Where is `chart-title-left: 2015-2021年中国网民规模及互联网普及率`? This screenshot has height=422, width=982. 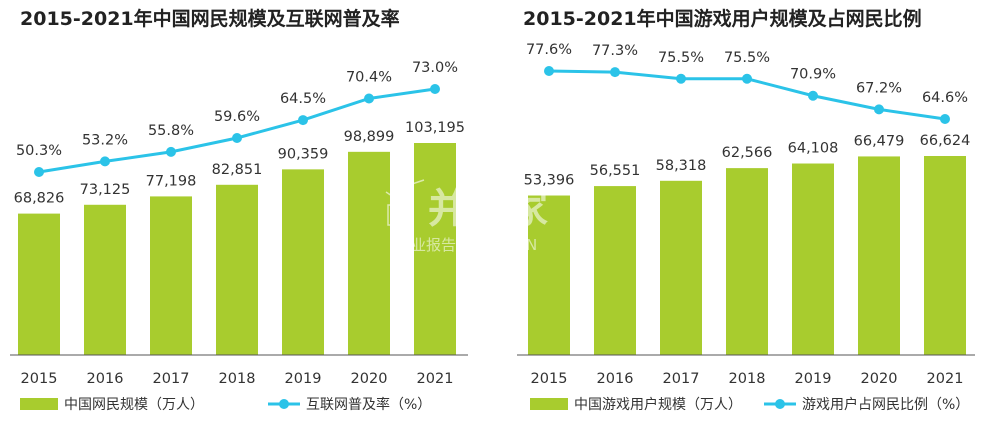 chart-title-left: 2015-2021年中国网民规模及互联网普及率 is located at coordinates (210, 19).